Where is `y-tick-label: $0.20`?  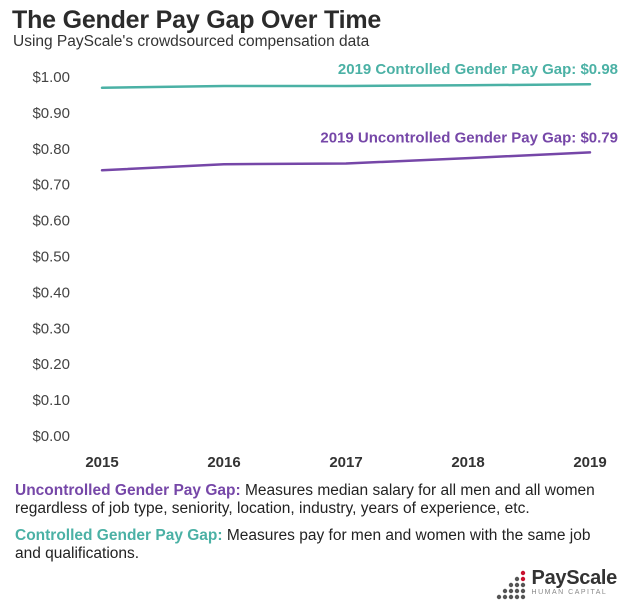 y-tick-label: $0.20 is located at coordinates (51, 364).